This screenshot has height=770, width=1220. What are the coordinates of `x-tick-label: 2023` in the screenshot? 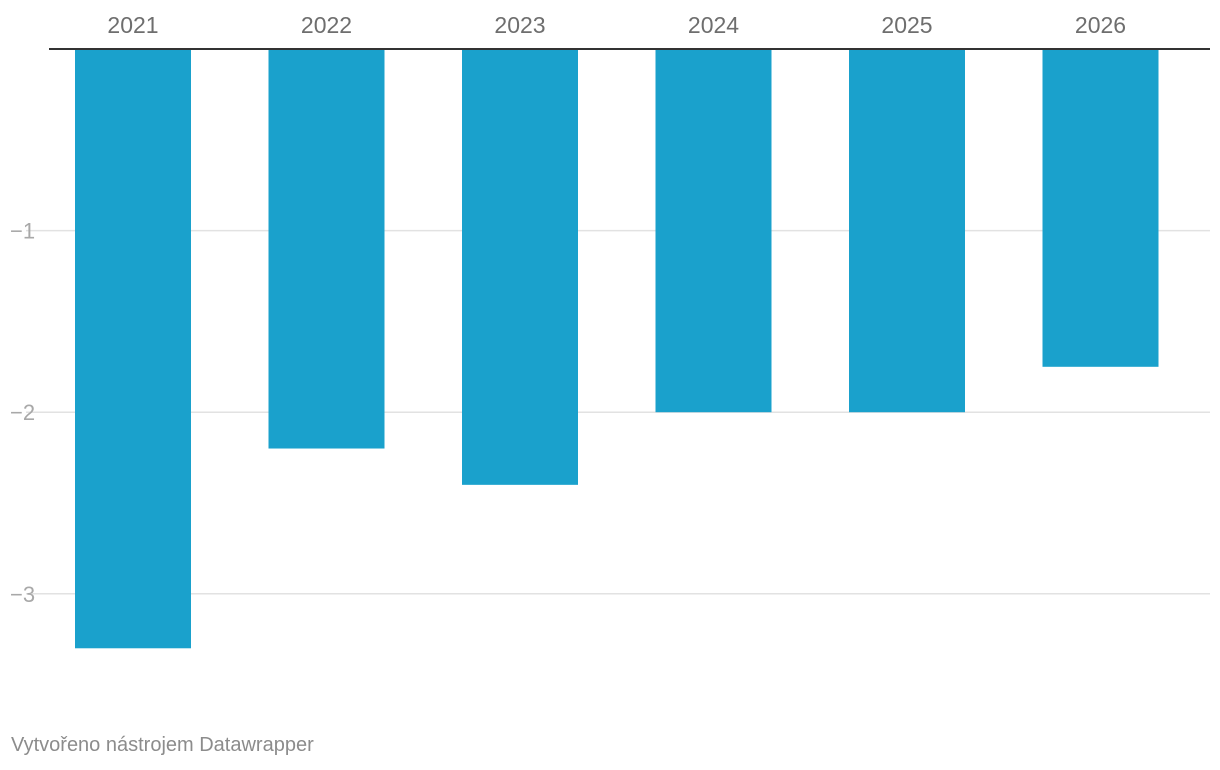 It's located at (519, 25).